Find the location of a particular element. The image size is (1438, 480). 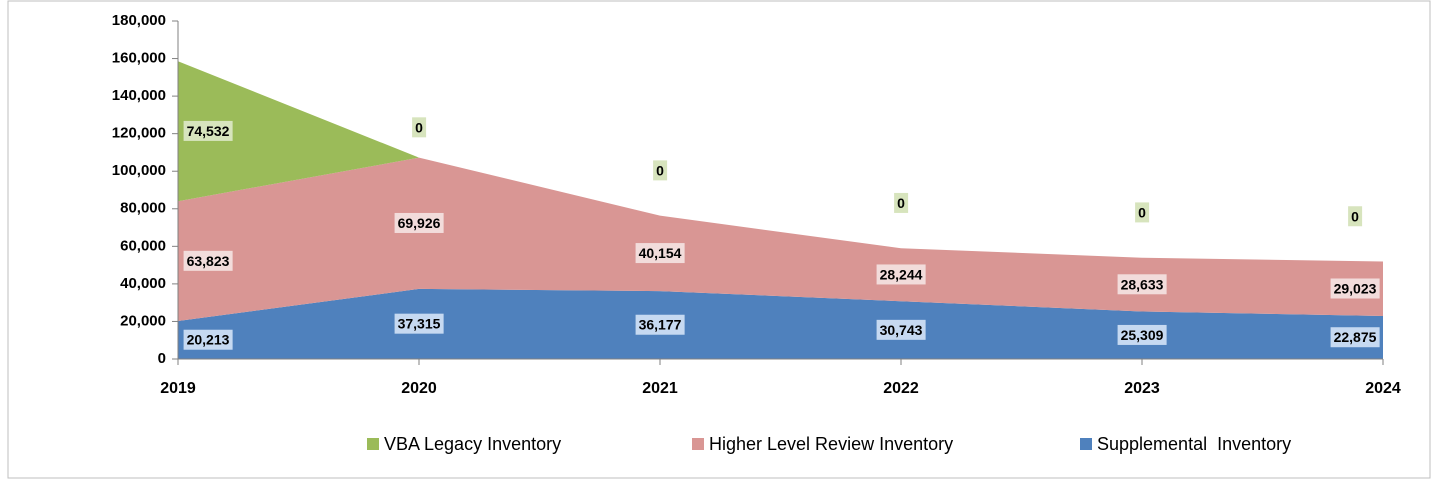

x-tick-label: 2022 is located at coordinates (901, 388).